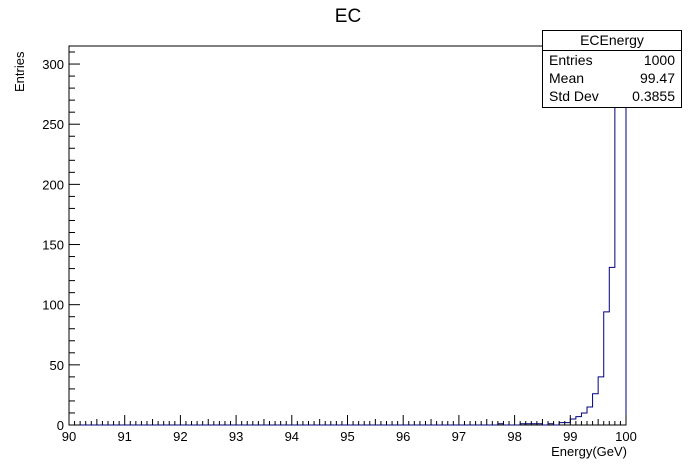  What do you see at coordinates (53, 184) in the screenshot?
I see `y-tick-label: 200` at bounding box center [53, 184].